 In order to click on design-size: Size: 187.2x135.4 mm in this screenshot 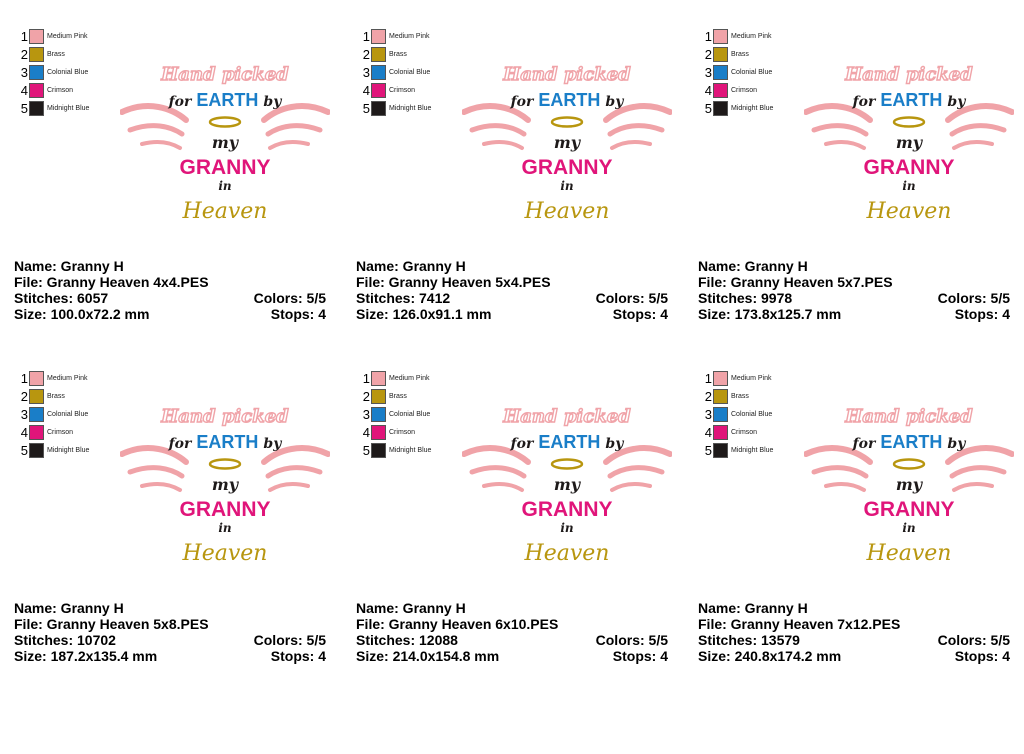, I will do `click(86, 656)`.